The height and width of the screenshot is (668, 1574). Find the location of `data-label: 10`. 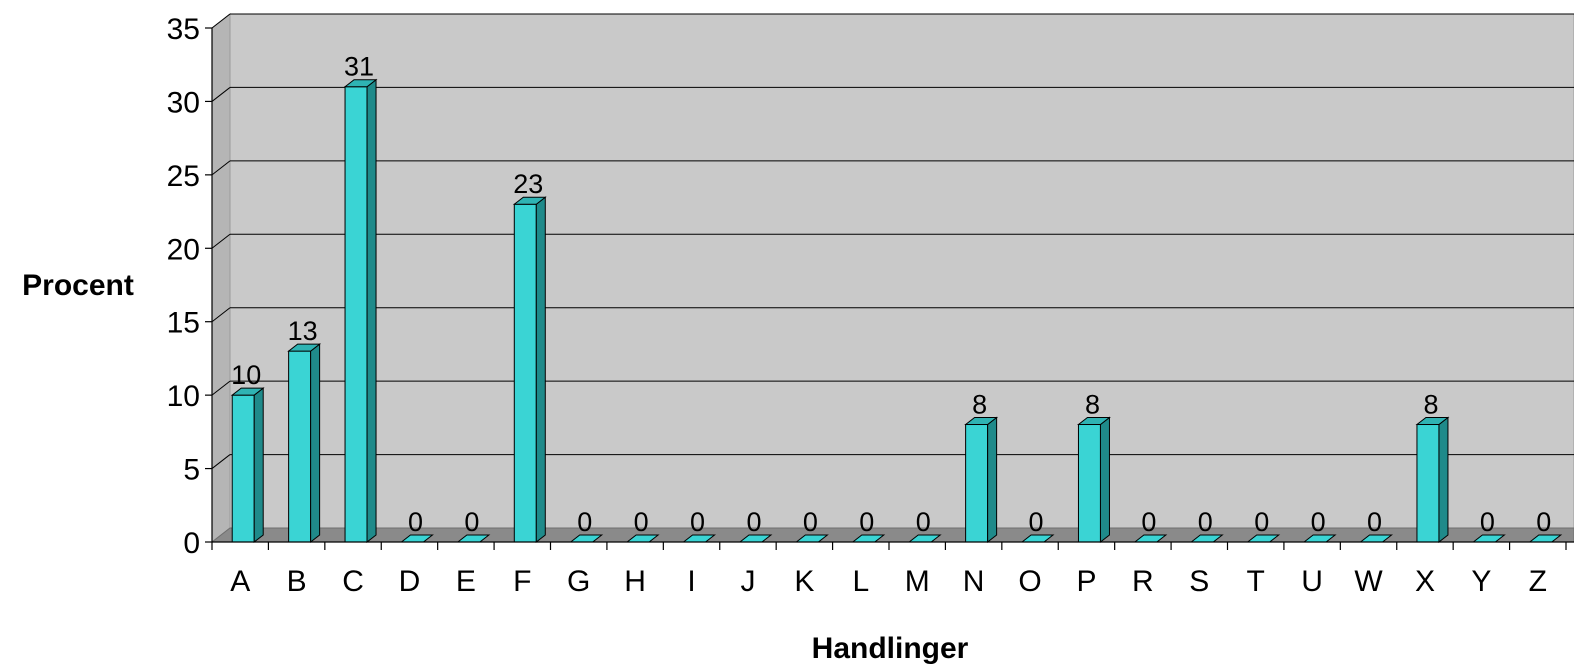

data-label: 10 is located at coordinates (246, 375).